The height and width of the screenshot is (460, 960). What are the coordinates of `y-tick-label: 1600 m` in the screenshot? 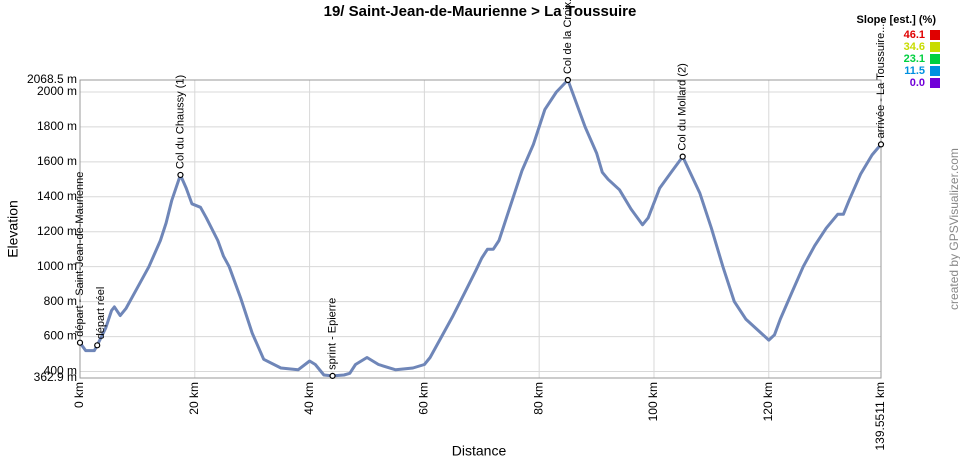 It's located at (57, 161).